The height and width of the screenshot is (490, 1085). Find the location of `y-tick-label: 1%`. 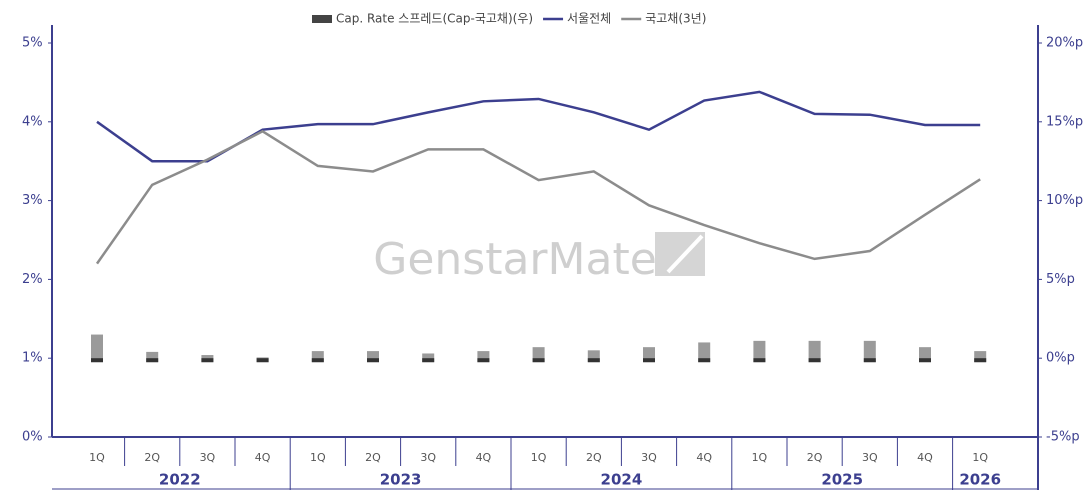

y-tick-label: 1% is located at coordinates (32, 358).